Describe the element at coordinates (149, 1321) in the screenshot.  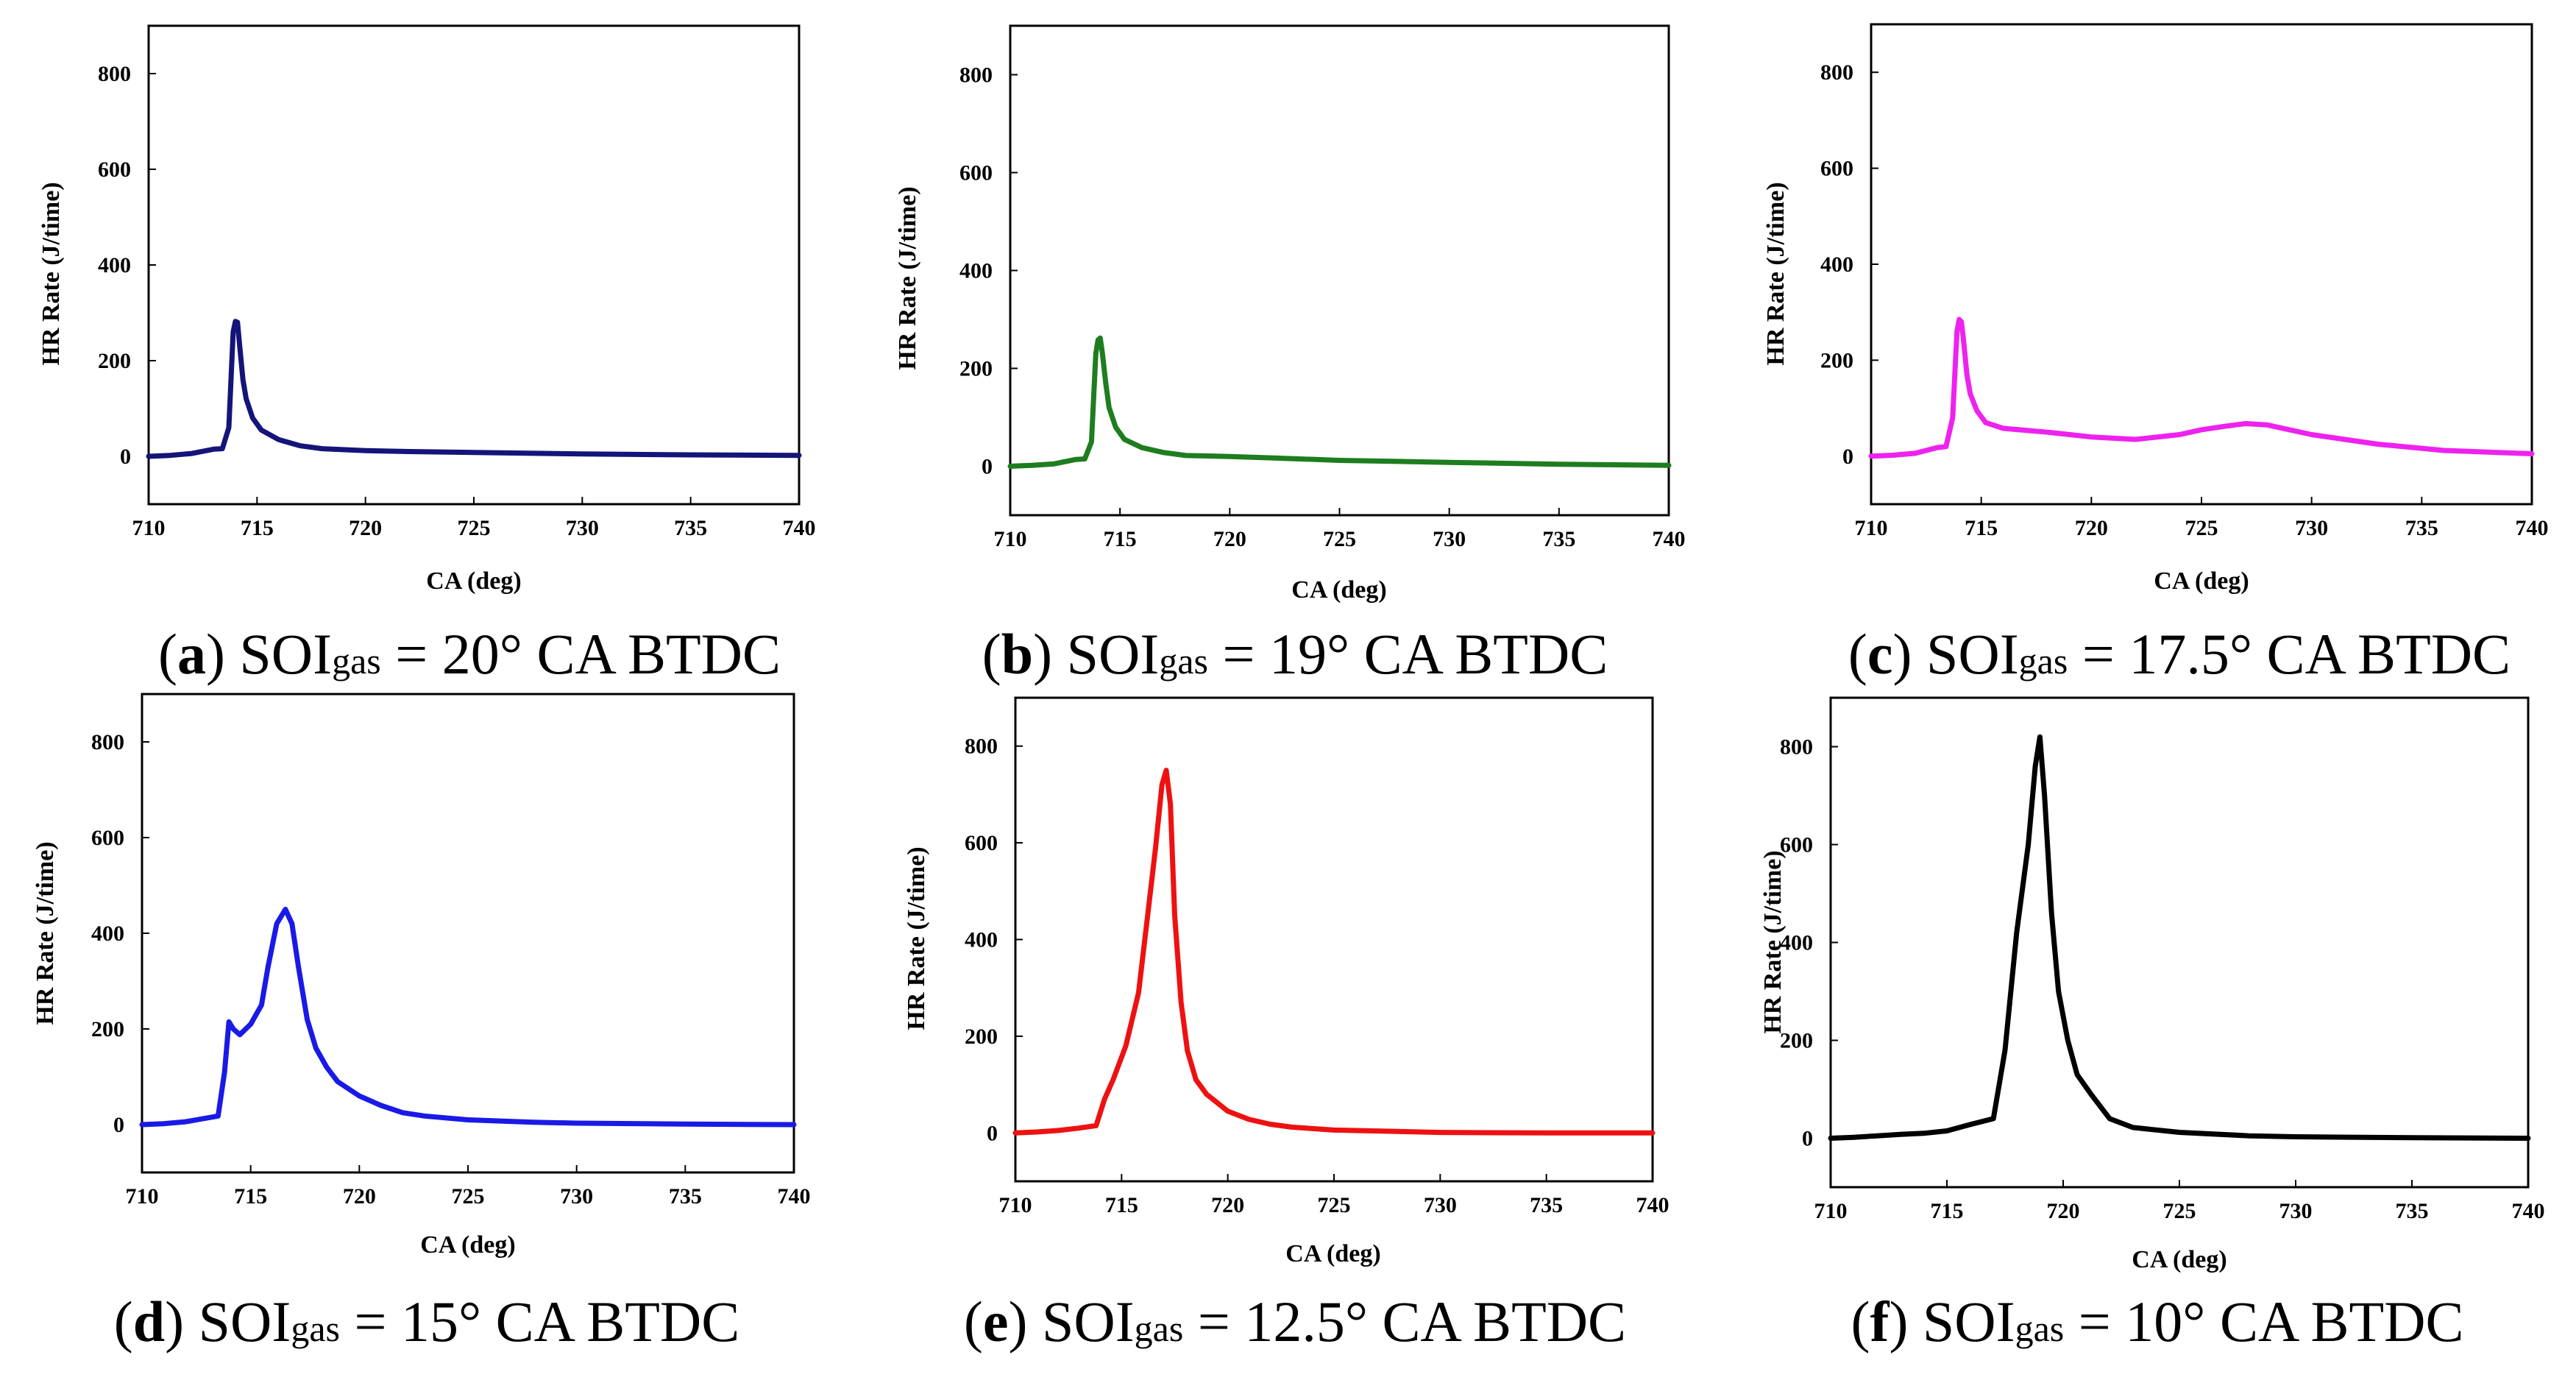
I see `caption-letter: d` at that location.